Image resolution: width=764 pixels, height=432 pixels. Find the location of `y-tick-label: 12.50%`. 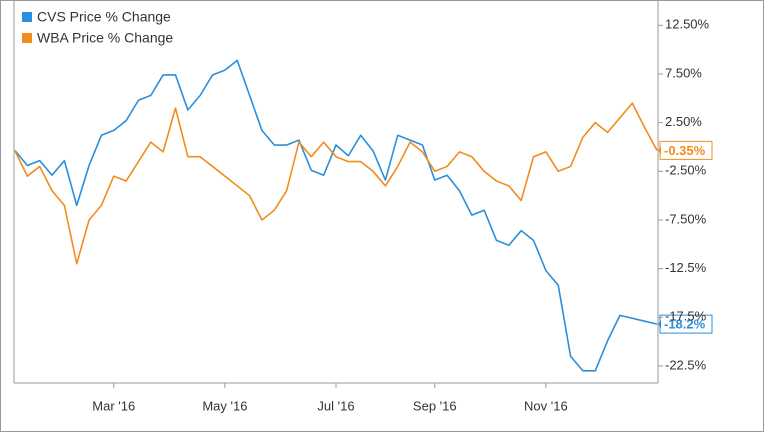

y-tick-label: 12.50% is located at coordinates (687, 24).